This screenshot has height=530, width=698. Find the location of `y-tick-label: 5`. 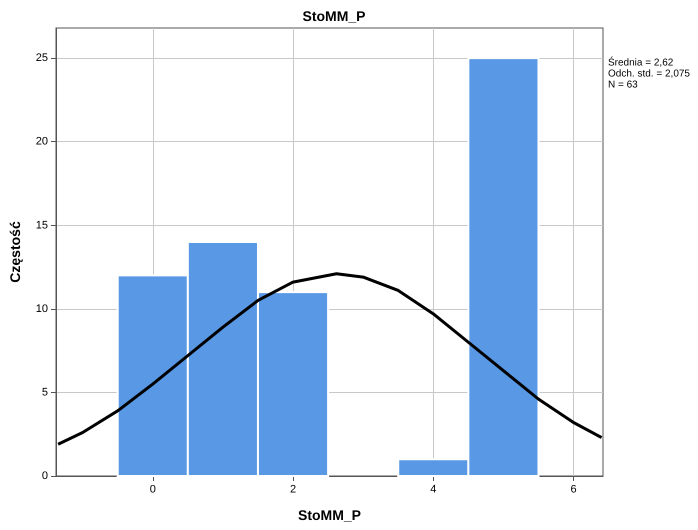

y-tick-label: 5 is located at coordinates (45, 392).